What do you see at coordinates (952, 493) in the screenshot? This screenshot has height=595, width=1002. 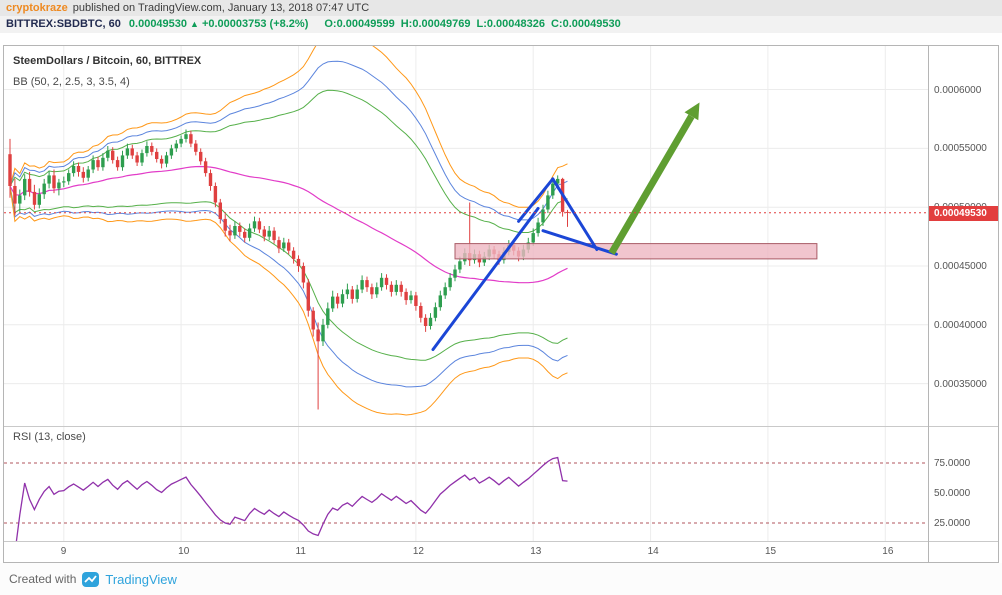 I see `rsi-axis-label: 50.0000` at bounding box center [952, 493].